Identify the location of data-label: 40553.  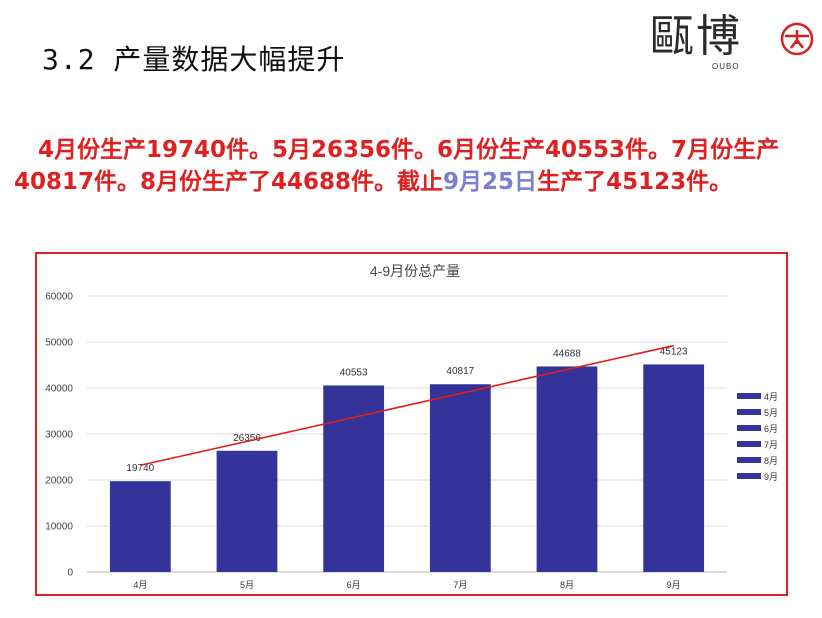
(354, 372).